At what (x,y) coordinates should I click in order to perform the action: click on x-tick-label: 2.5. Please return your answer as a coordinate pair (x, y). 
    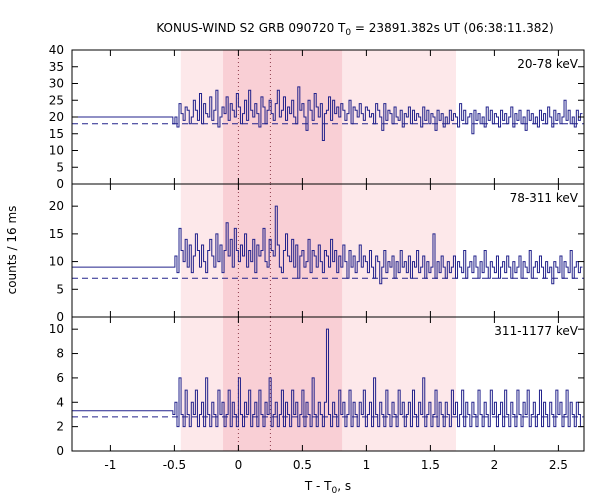
    Looking at the image, I should click on (558, 465).